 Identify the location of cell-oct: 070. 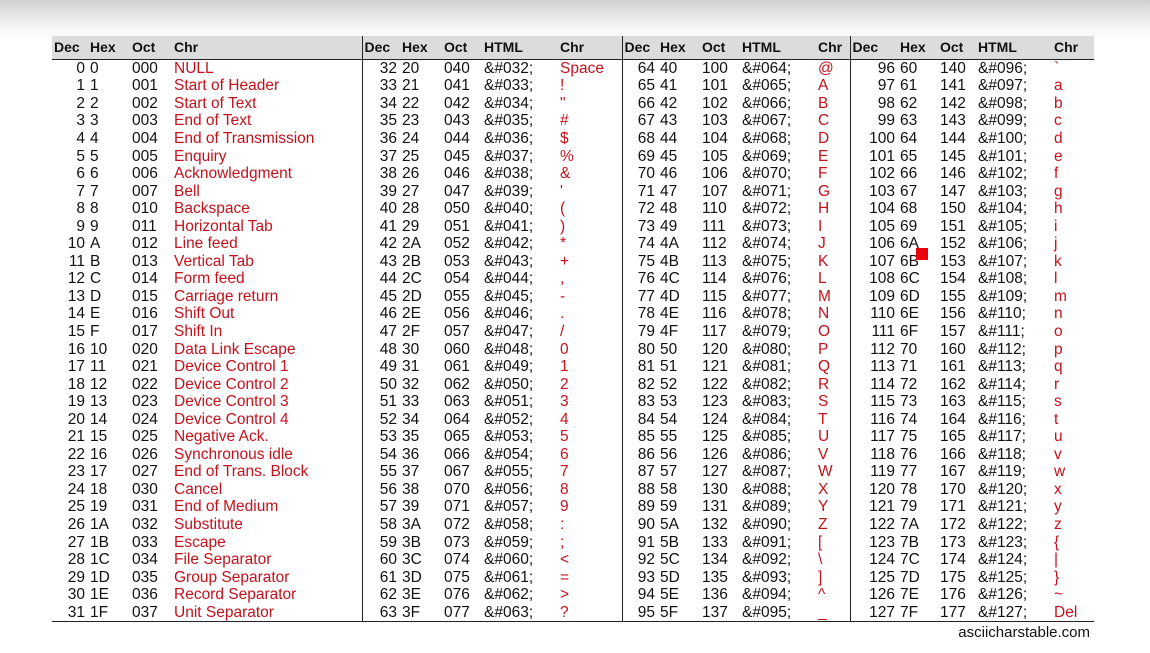
(457, 489).